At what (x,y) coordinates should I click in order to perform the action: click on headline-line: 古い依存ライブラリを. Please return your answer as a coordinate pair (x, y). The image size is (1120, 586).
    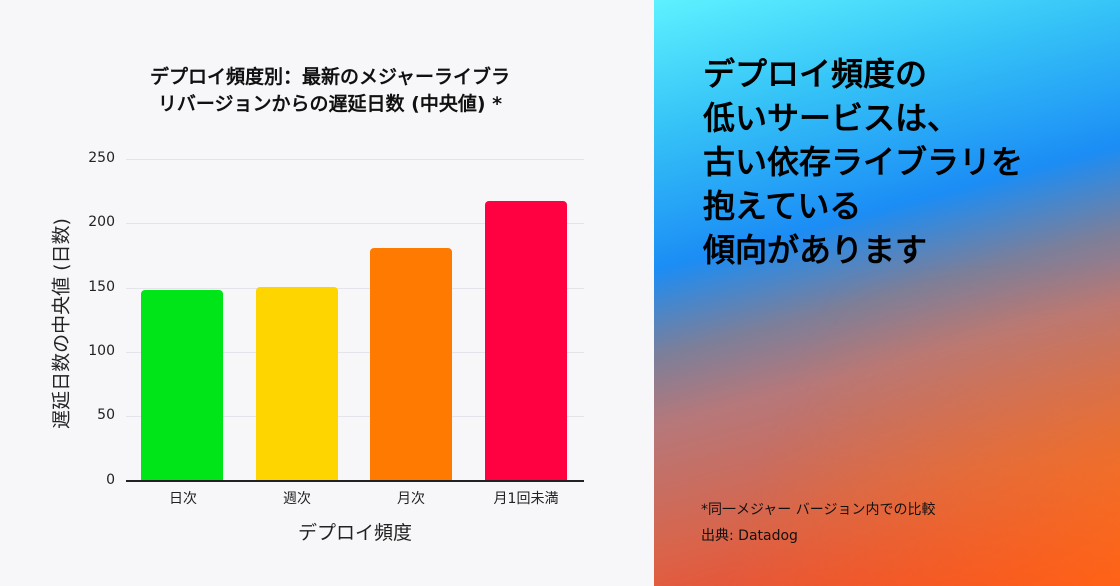
    Looking at the image, I should click on (863, 162).